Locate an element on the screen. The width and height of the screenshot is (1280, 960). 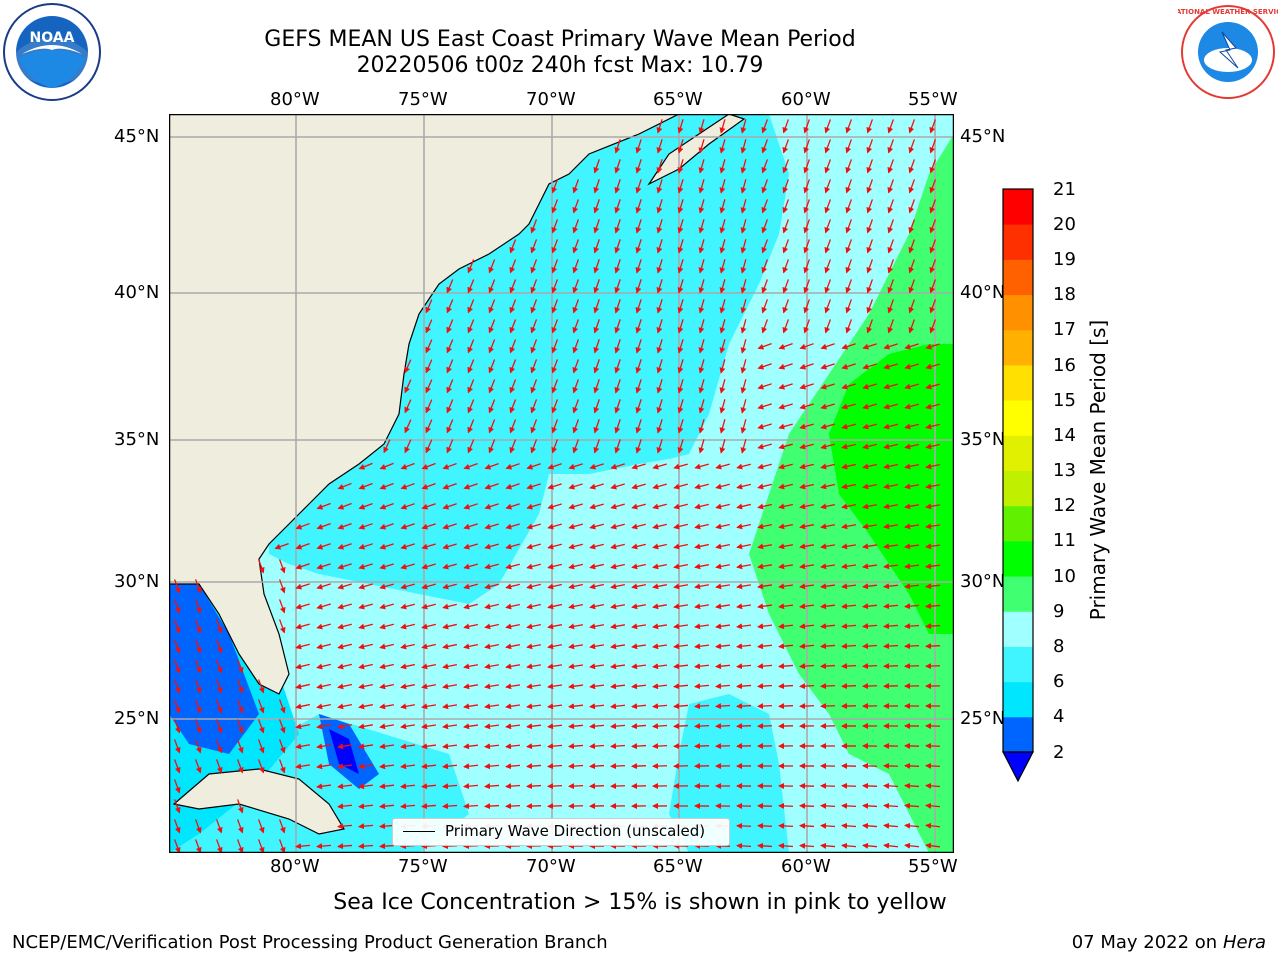
lat-label-left: 40°N is located at coordinates (137, 292).